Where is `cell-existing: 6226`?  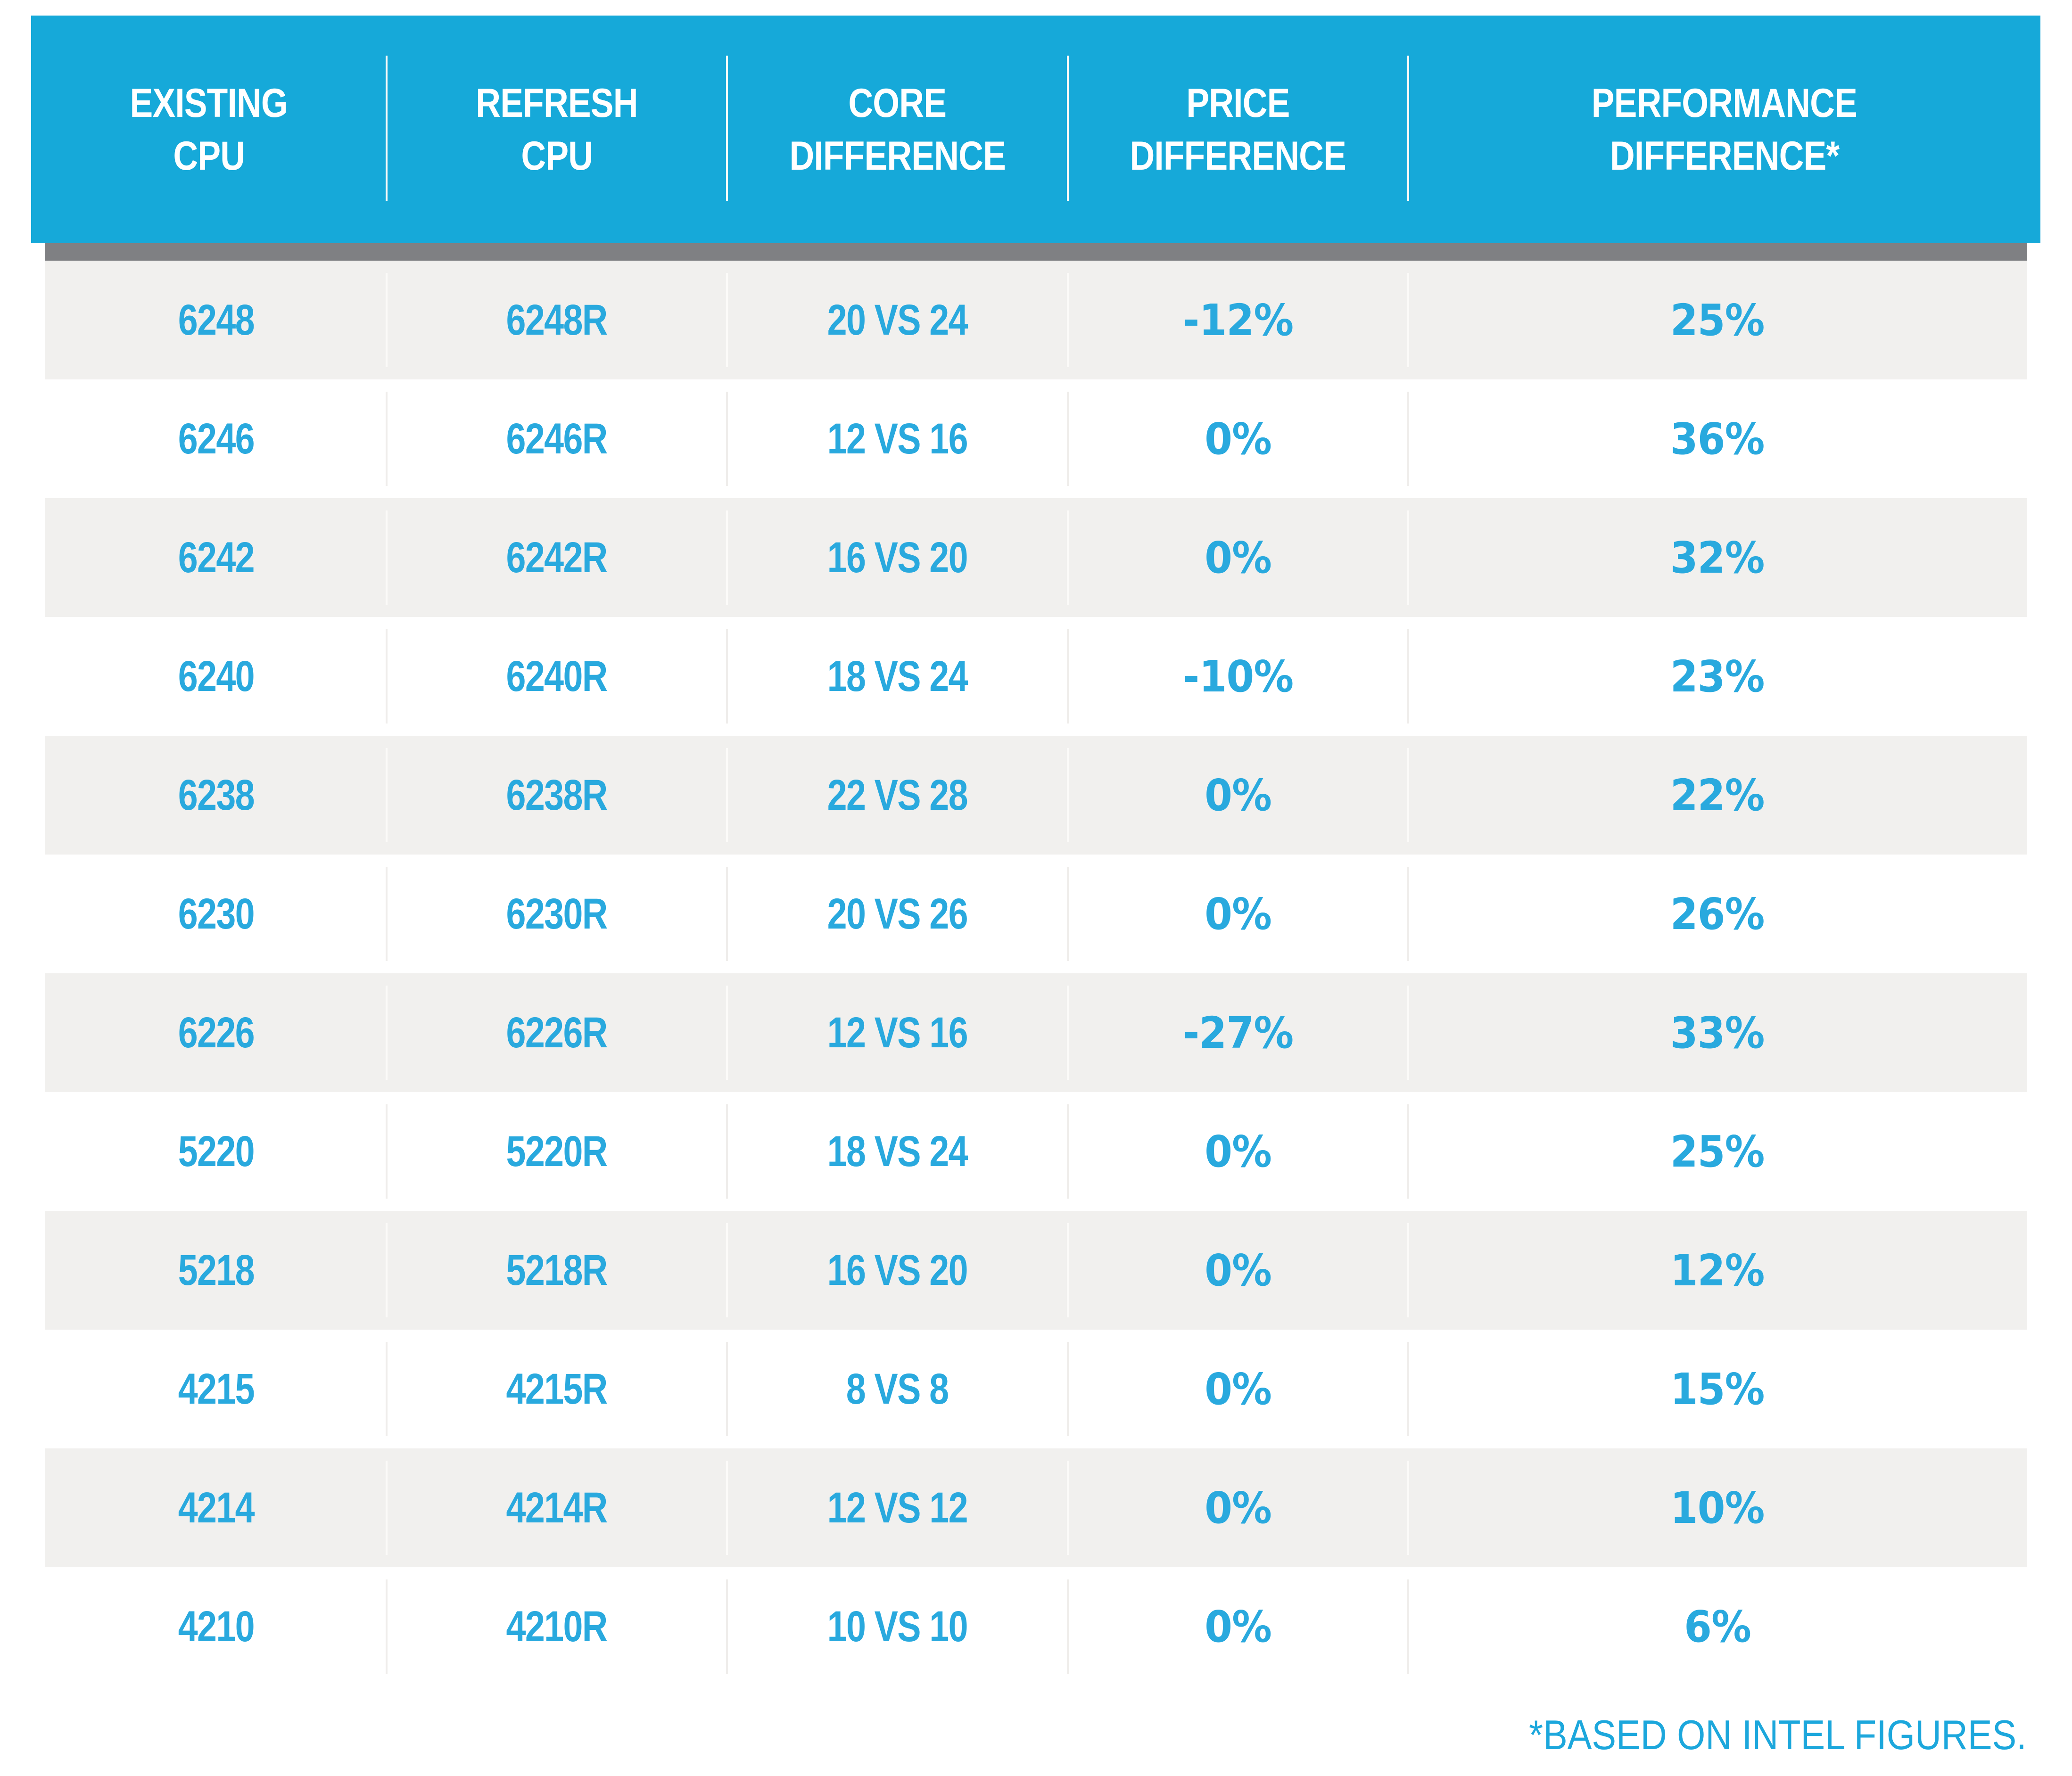
cell-existing: 6226 is located at coordinates (216, 1032).